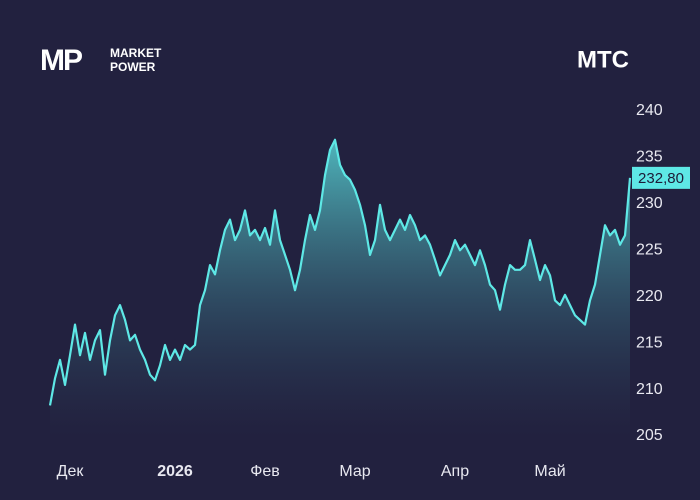 The width and height of the screenshot is (700, 500). I want to click on brand-line: MARKET, so click(136, 53).